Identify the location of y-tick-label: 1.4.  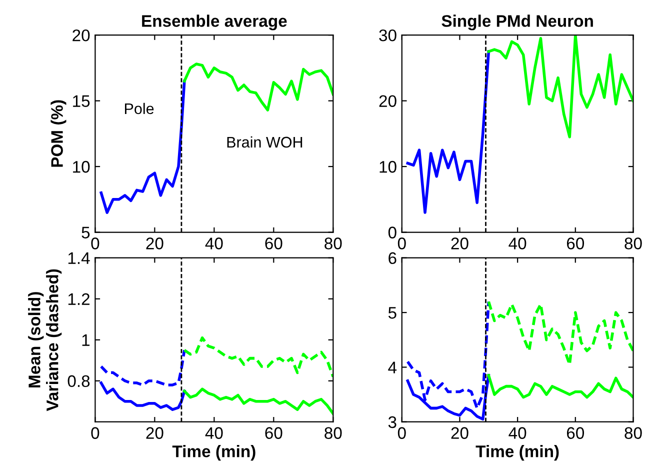
(79, 258).